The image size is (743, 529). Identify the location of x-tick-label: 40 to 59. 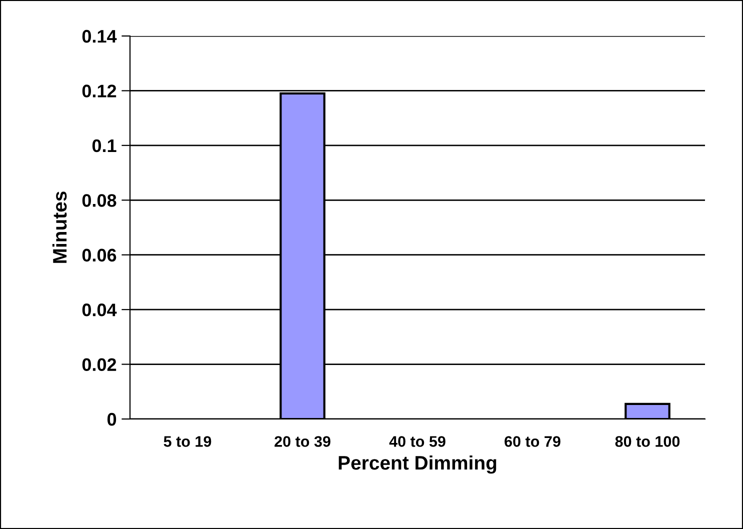
(417, 441).